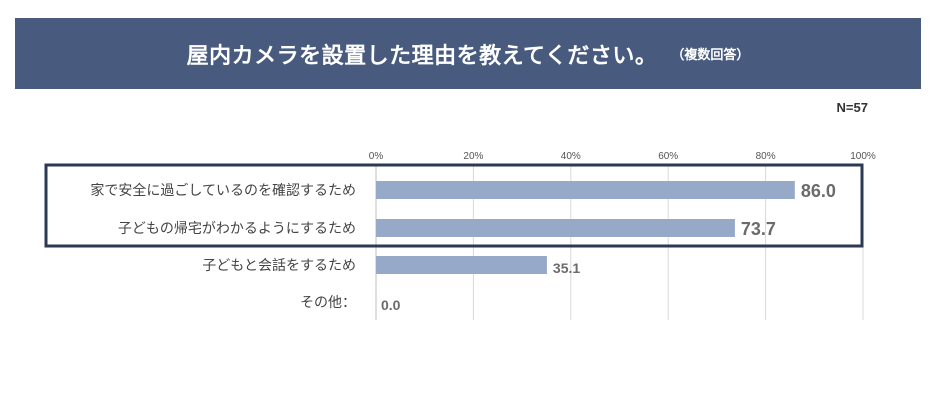 This screenshot has width=942, height=400. I want to click on tick-label: 100%, so click(863, 156).